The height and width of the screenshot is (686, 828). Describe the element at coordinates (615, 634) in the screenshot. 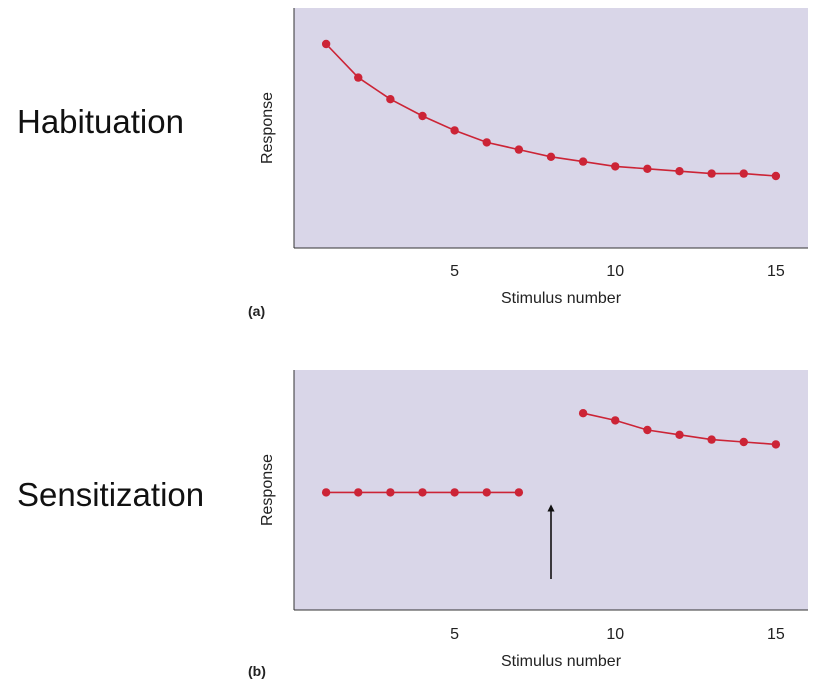

I see `panel-b-x-tick-label: 10` at that location.